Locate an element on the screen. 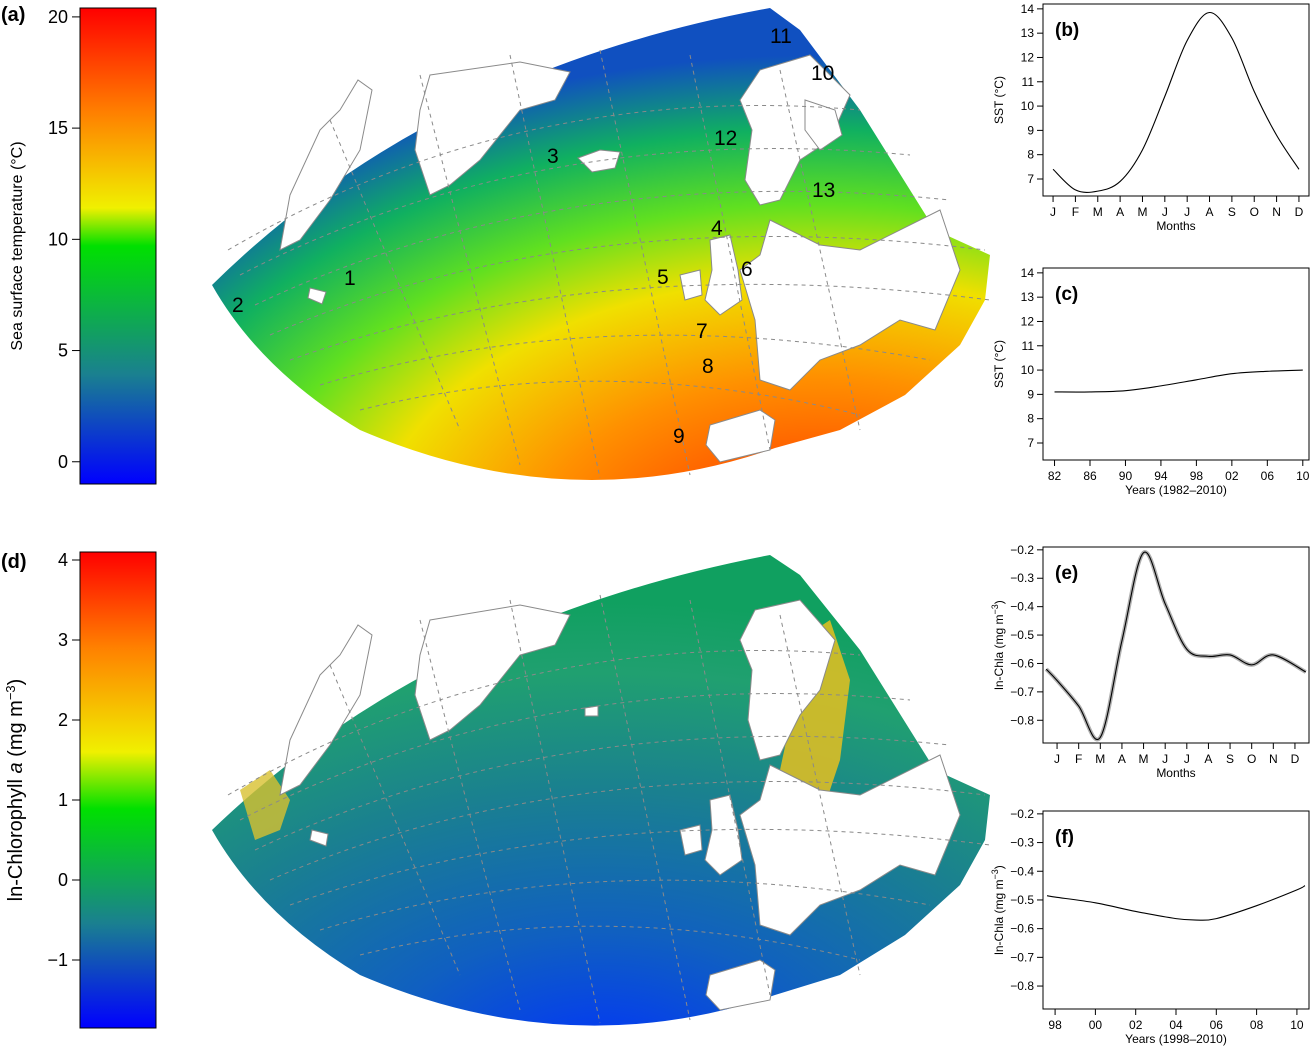 This screenshot has height=1061, width=1315. region-label-11: 11 is located at coordinates (781, 36).